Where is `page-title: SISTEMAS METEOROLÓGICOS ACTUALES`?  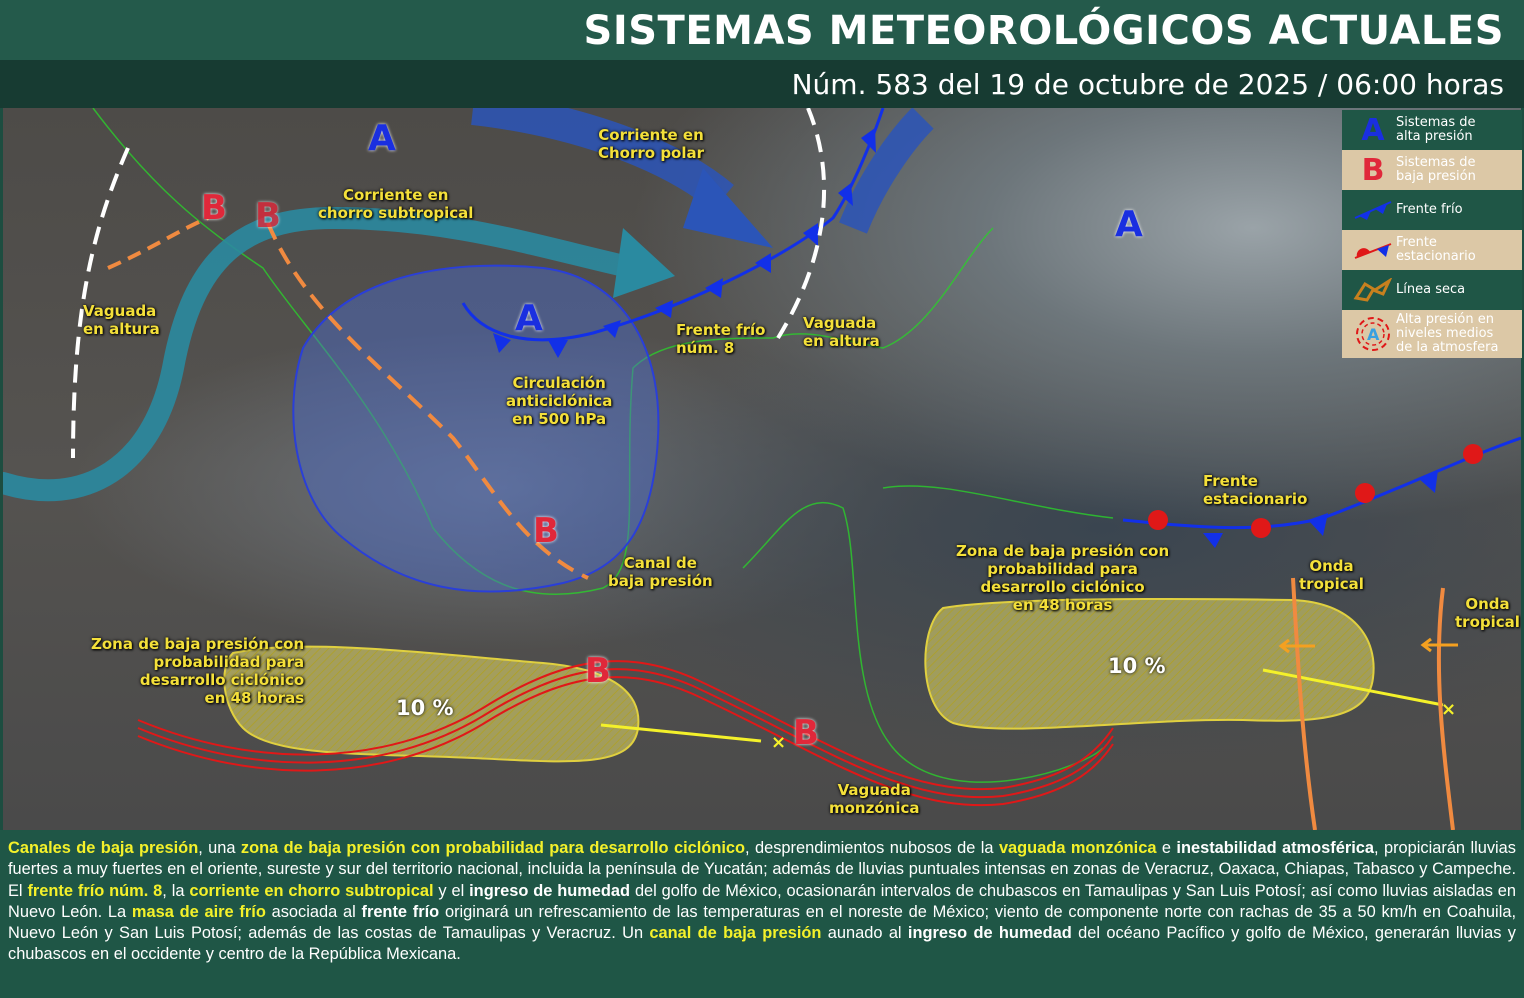 page-title: SISTEMAS METEOROLÓGICOS ACTUALES is located at coordinates (1043, 31).